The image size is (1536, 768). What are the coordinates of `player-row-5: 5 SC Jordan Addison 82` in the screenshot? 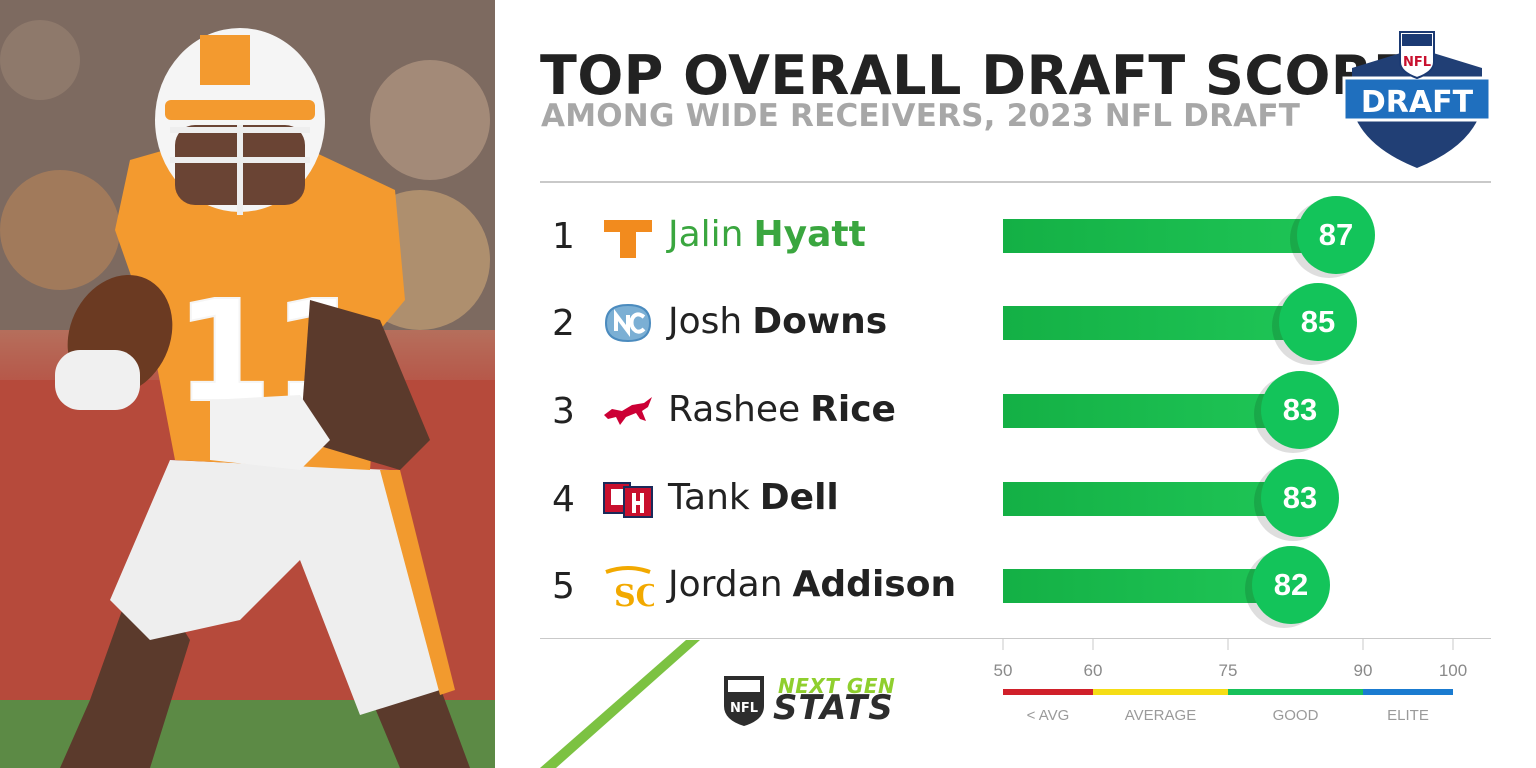 It's located at (1015, 586).